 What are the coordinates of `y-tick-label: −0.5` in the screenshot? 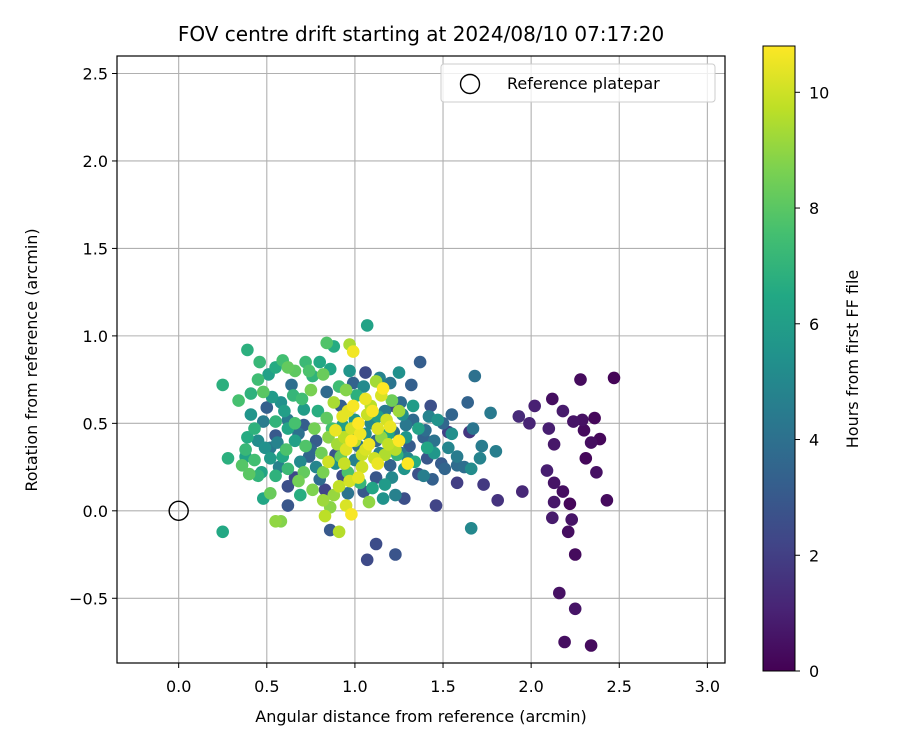 It's located at (88, 598).